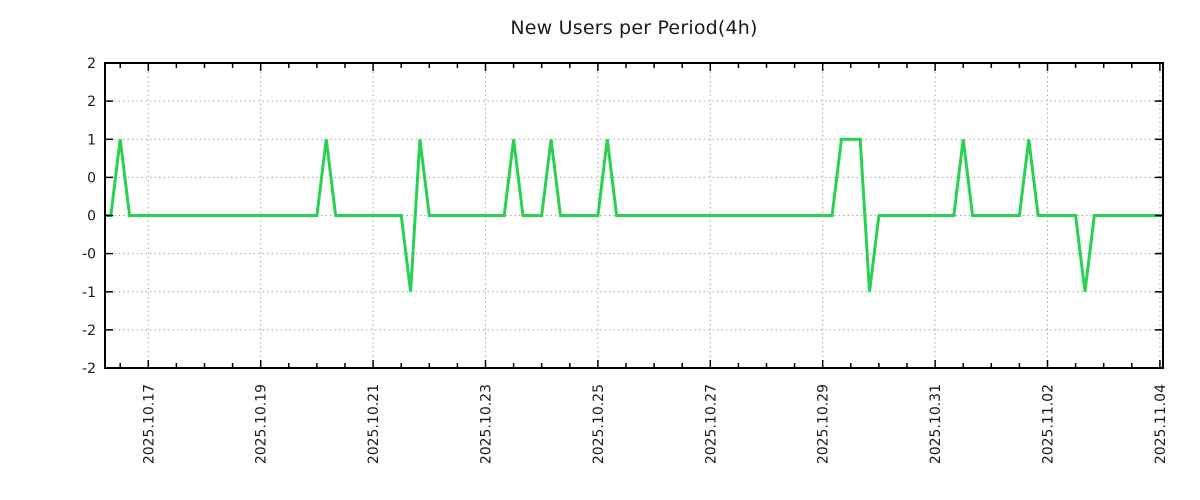 This screenshot has width=1200, height=500. Describe the element at coordinates (634, 28) in the screenshot. I see `chart-title: New Users per Period(4h)` at that location.